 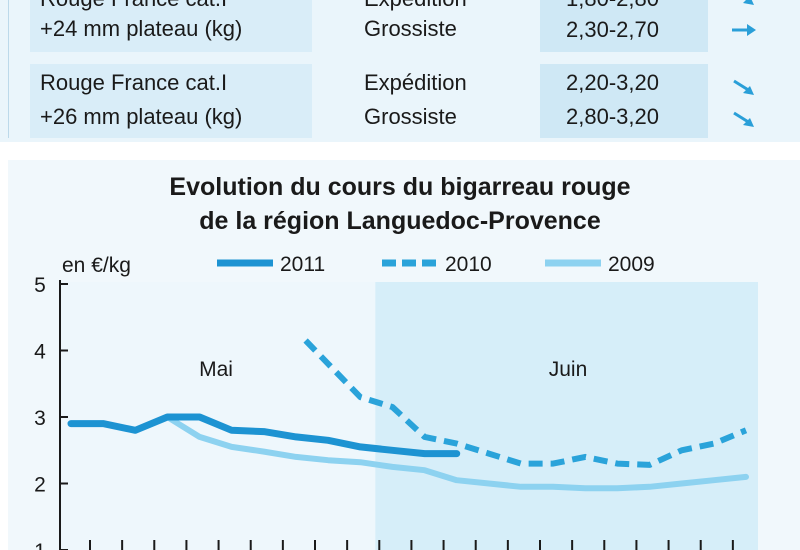 What do you see at coordinates (411, 545) in the screenshot?
I see `x-ticks` at bounding box center [411, 545].